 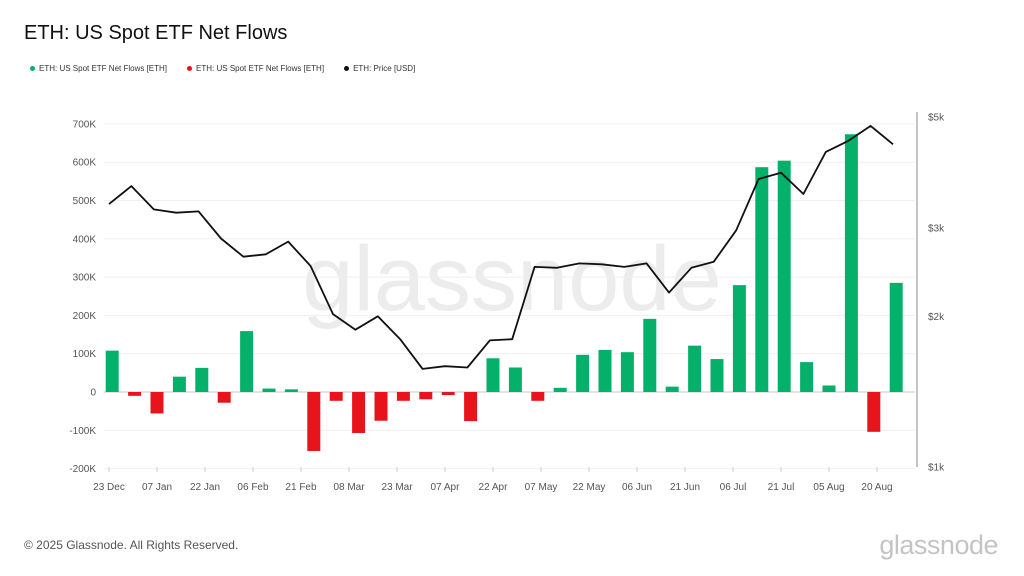 I want to click on legend-item-inflows: ETH: US Spot ETF Net Flows [ETH], so click(x=98, y=68).